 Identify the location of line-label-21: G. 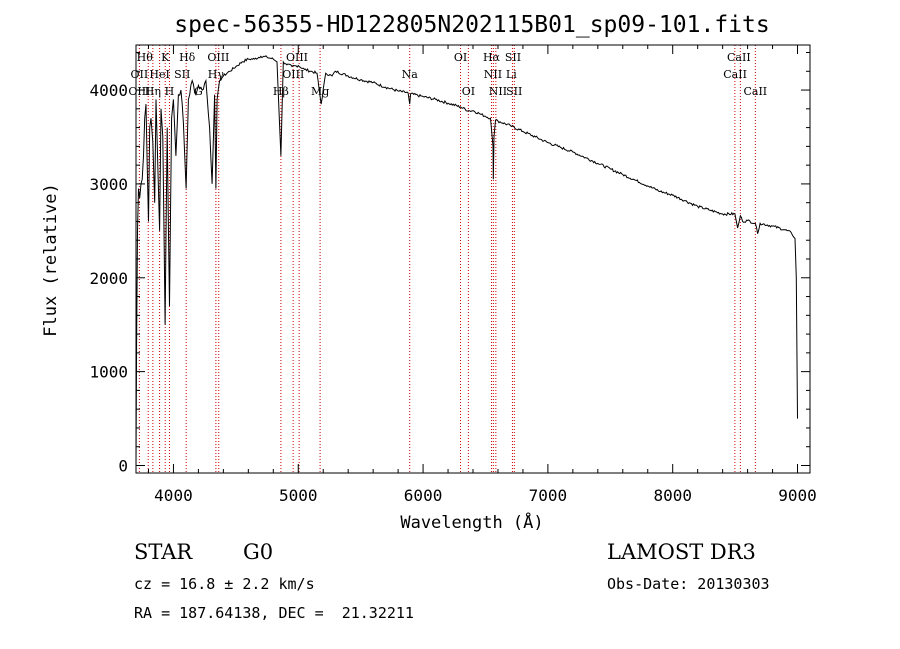
(198, 91).